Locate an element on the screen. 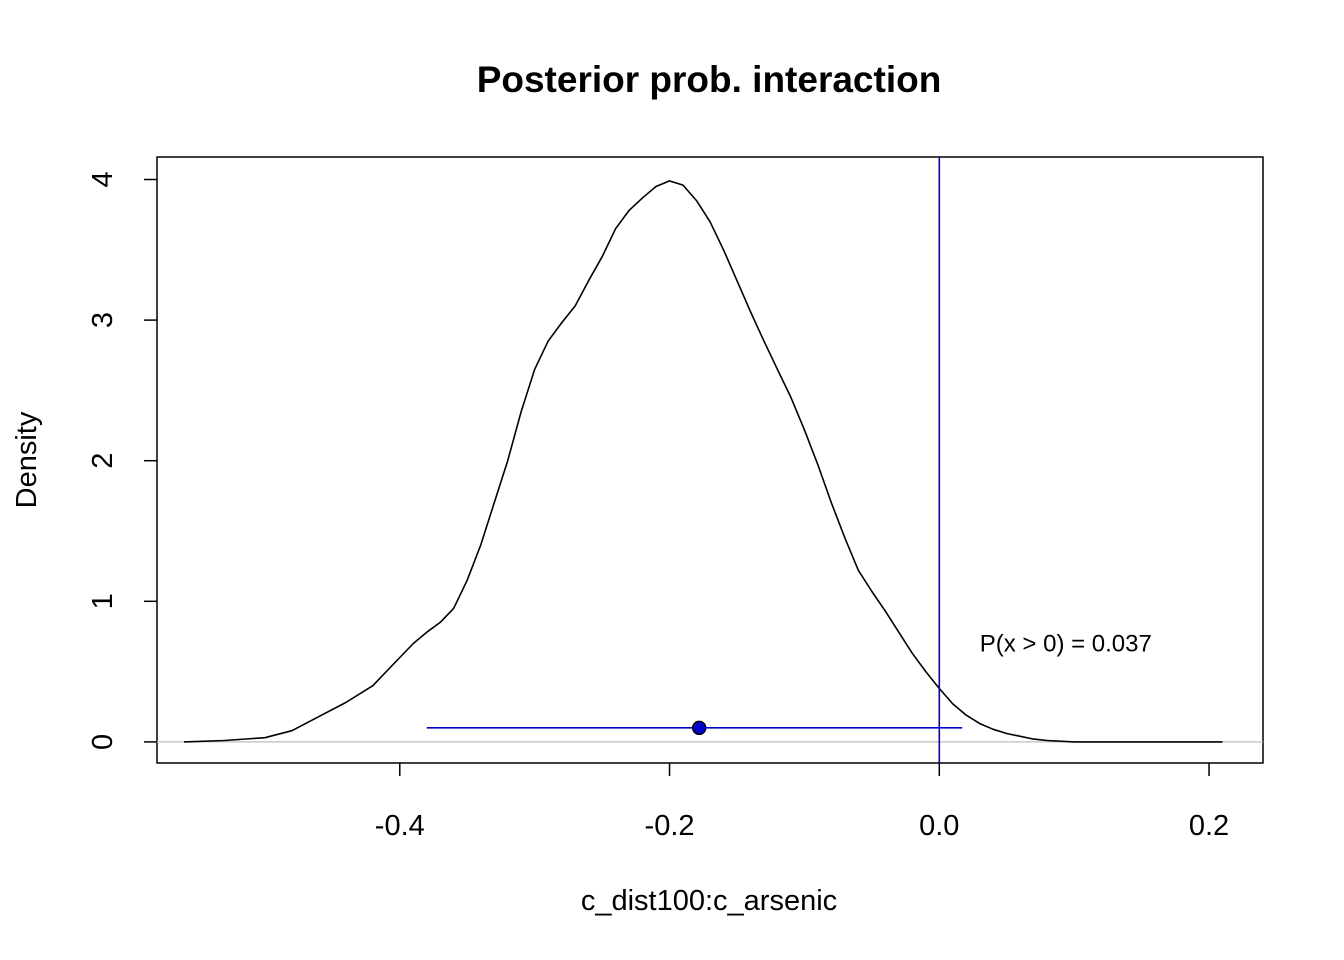 The height and width of the screenshot is (960, 1344). y-tick-label: 0 is located at coordinates (103, 742).